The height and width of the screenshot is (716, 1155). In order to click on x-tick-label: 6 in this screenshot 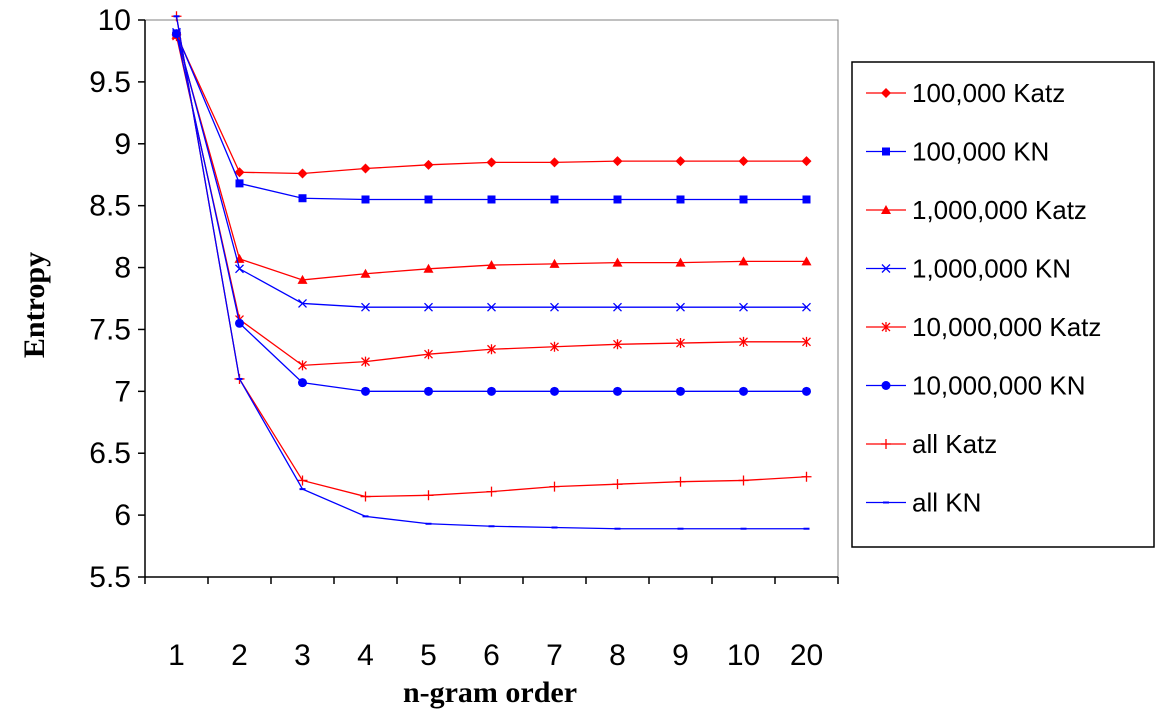, I will do `click(491, 655)`.